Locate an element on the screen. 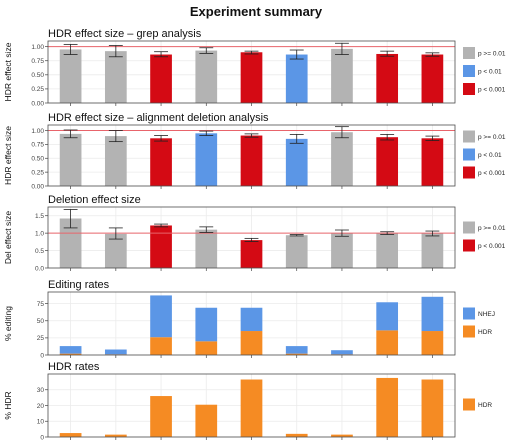 This screenshot has width=512, height=440. panel-title: Deletion effect size is located at coordinates (94, 200).